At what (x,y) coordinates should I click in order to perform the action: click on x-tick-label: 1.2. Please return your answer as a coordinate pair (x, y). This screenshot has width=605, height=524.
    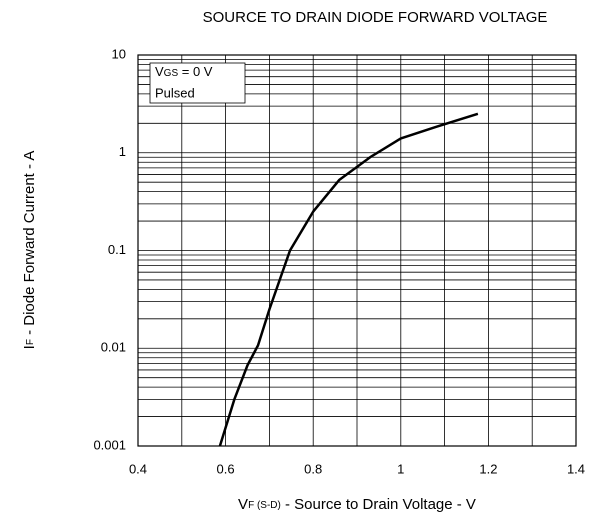
    Looking at the image, I should click on (488, 468).